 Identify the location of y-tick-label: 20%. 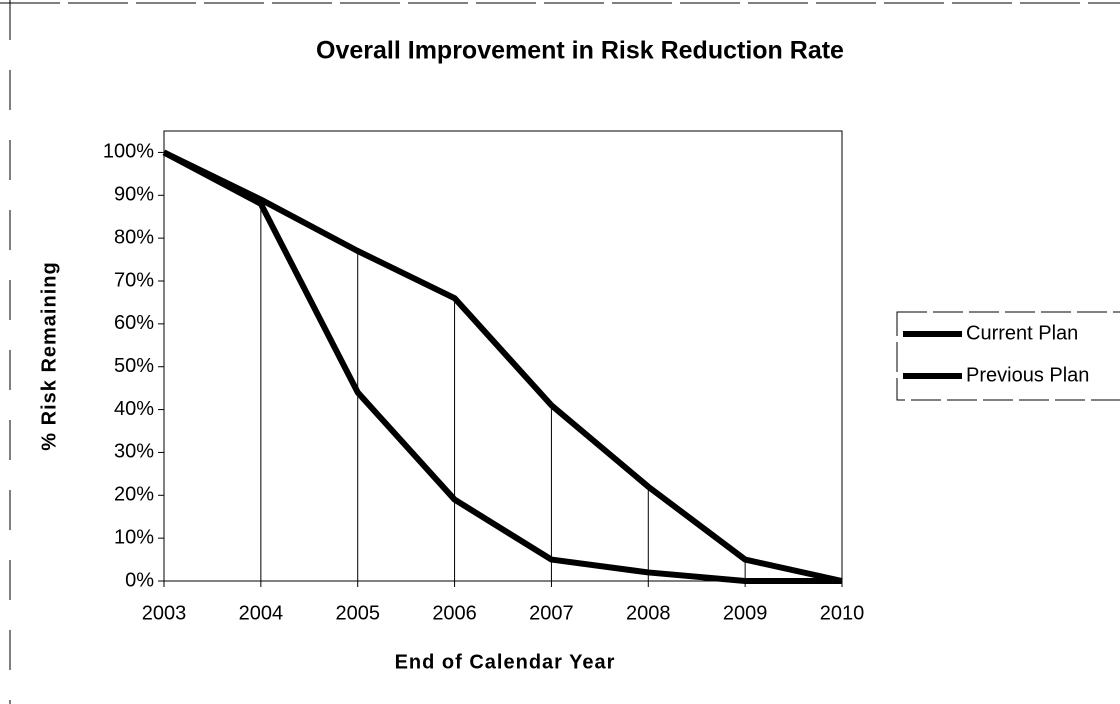
(134, 495).